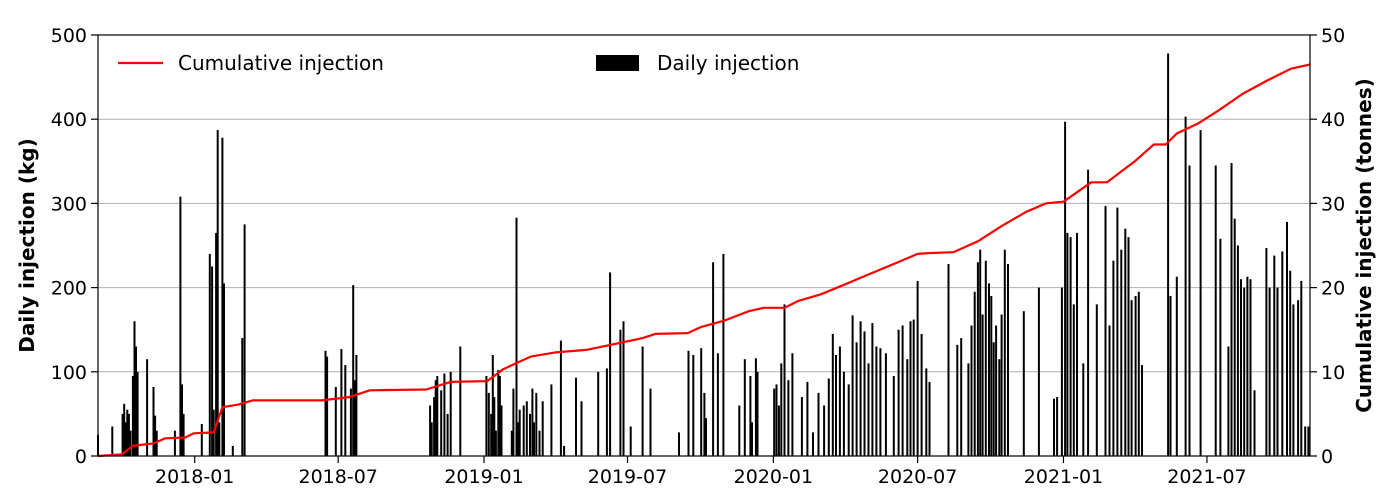 This screenshot has height=500, width=1400. Describe the element at coordinates (773, 477) in the screenshot. I see `x-tick-label: 2020-01` at that location.